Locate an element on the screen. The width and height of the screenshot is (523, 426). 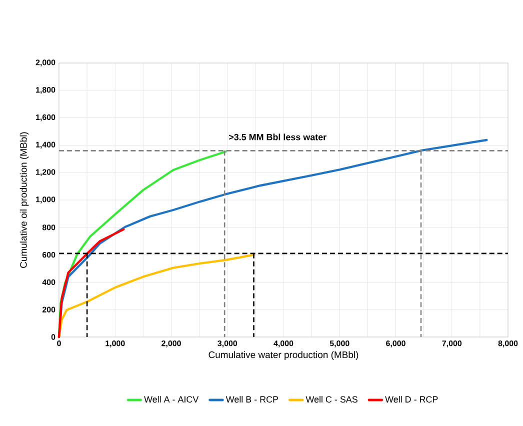
legend-label: Well C - SAS is located at coordinates (332, 399).